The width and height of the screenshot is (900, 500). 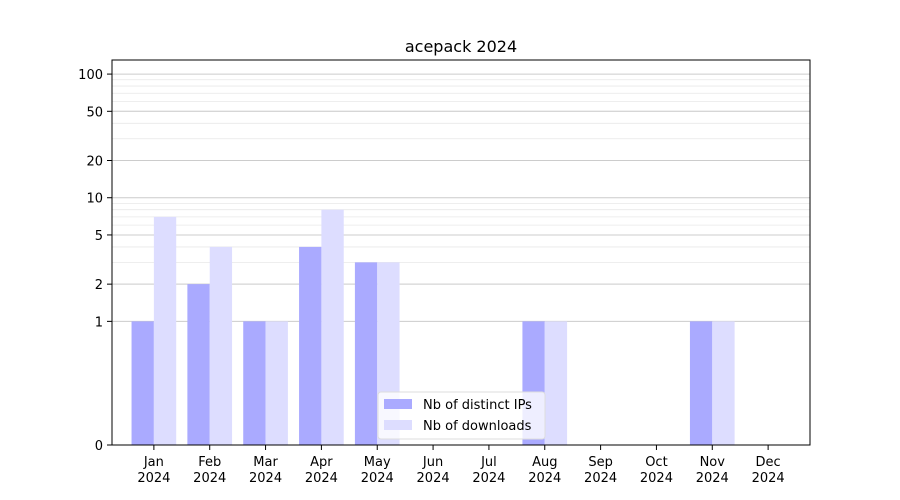 I want to click on legend-label: Nb of downloads, so click(x=477, y=426).